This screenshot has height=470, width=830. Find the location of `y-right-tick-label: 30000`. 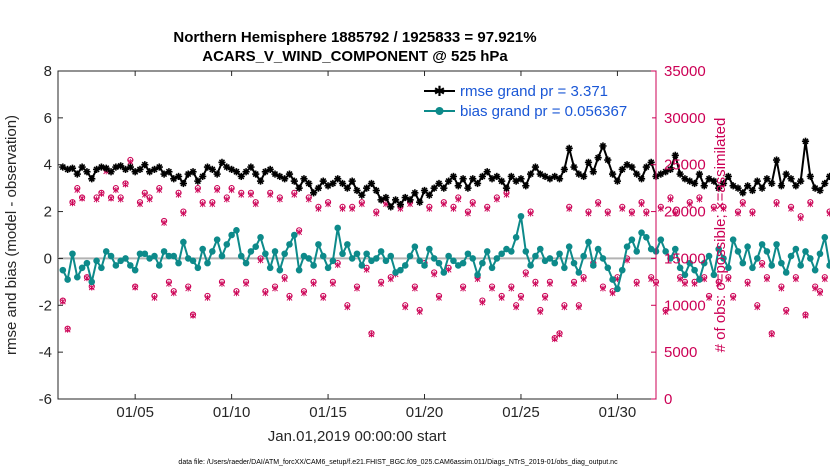

y-right-tick-label: 30000 is located at coordinates (685, 118).